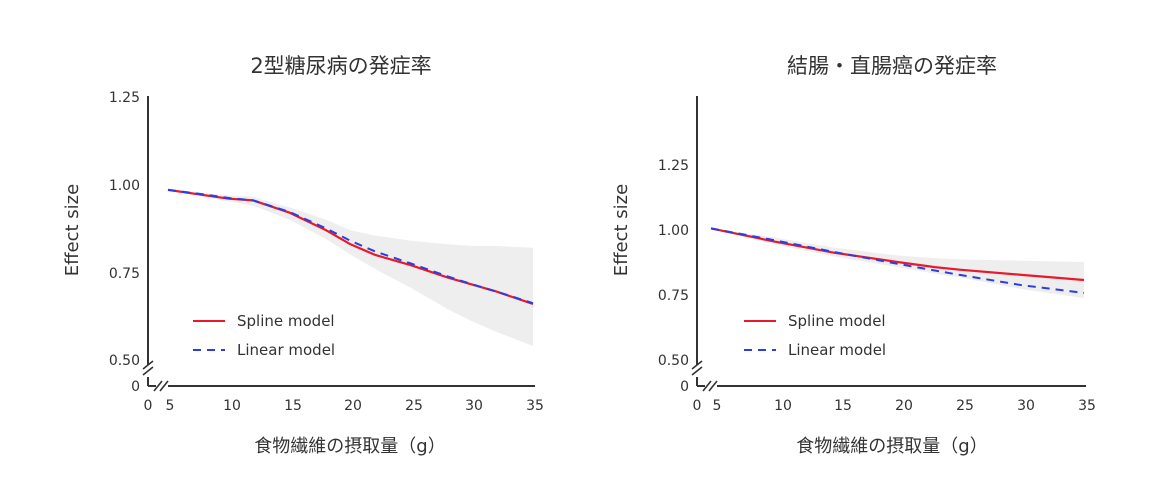  I want to click on chart-title: 2型糖尿病の発症率, so click(340, 66).